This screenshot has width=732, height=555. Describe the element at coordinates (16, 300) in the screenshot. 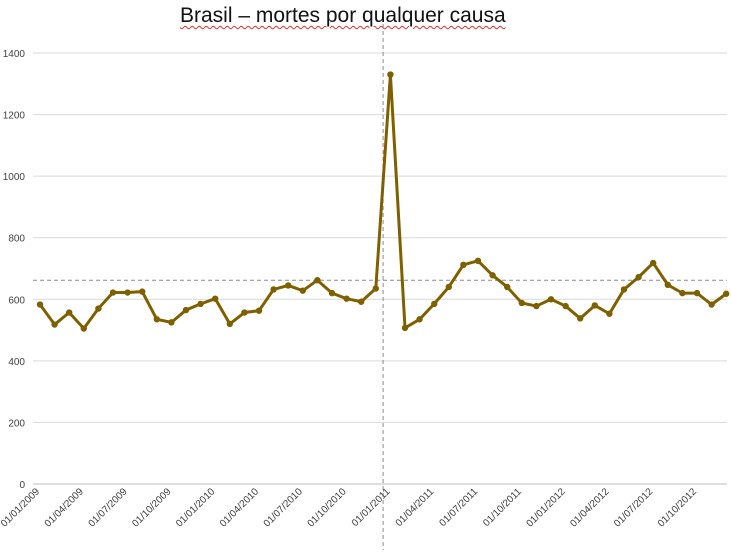

I see `y-tick-label-600: 600` at that location.